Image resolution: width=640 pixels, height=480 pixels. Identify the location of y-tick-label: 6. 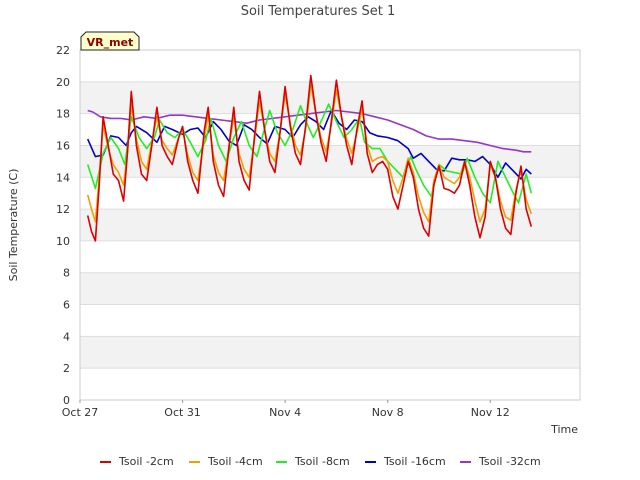
(66, 305).